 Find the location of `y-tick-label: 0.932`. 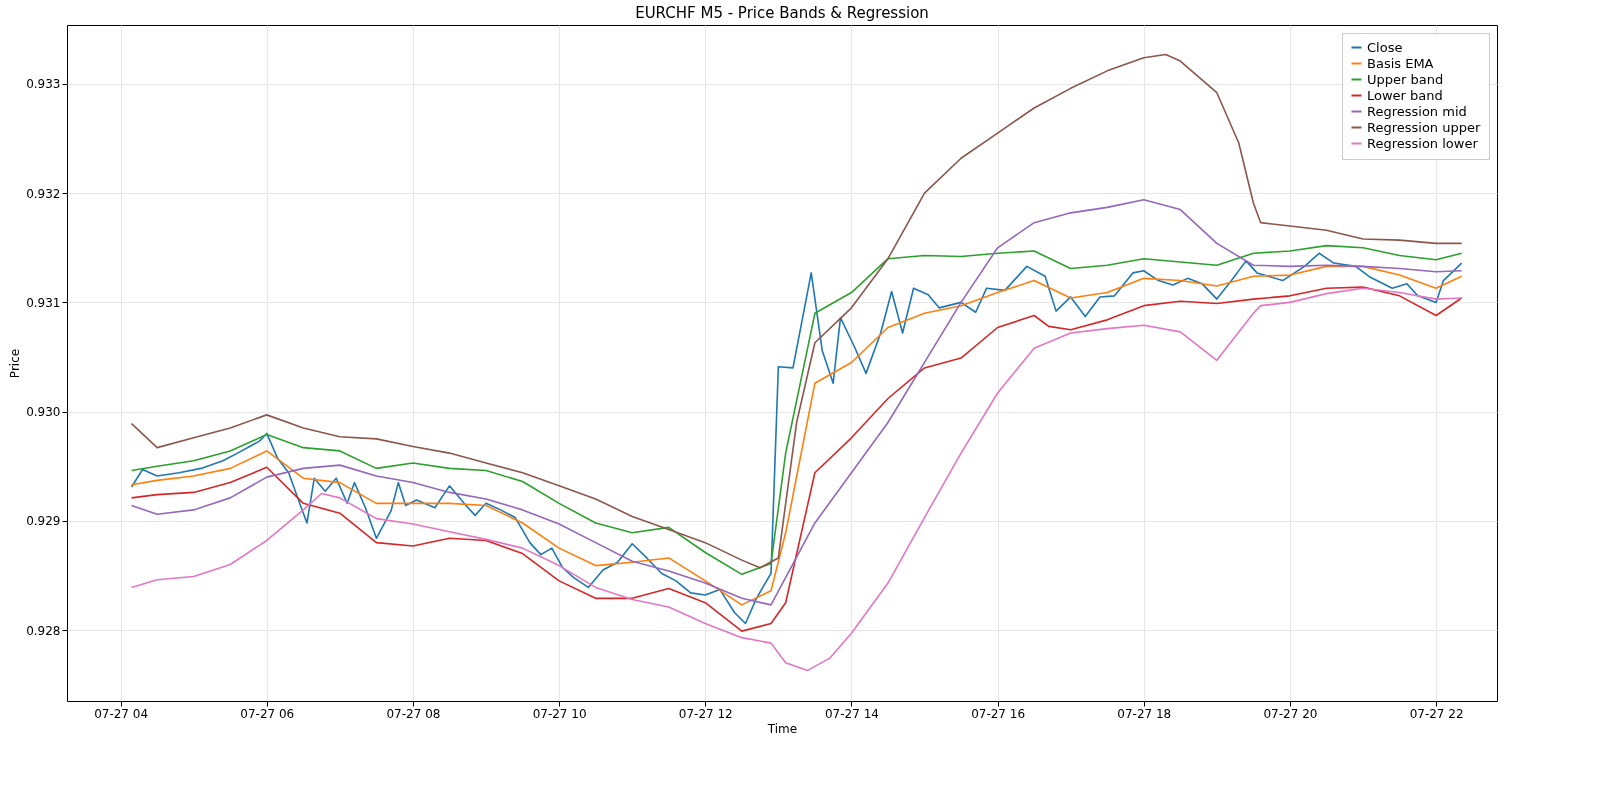

y-tick-label: 0.932 is located at coordinates (43, 193).